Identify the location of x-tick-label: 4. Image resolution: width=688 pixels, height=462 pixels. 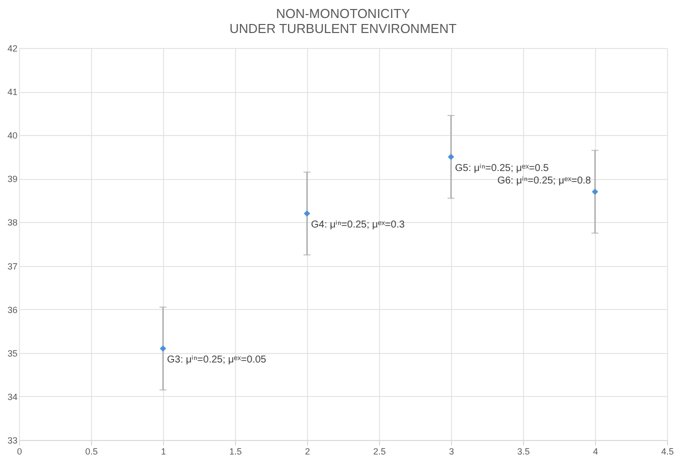
(595, 451).